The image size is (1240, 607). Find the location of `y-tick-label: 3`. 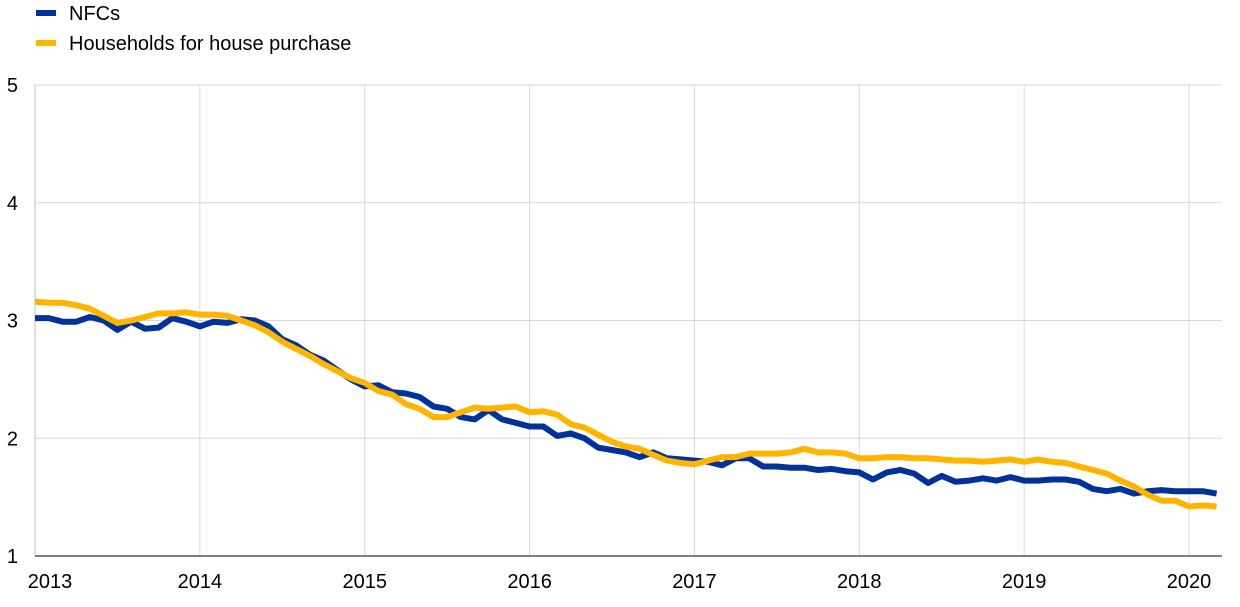

y-tick-label: 3 is located at coordinates (12, 322).